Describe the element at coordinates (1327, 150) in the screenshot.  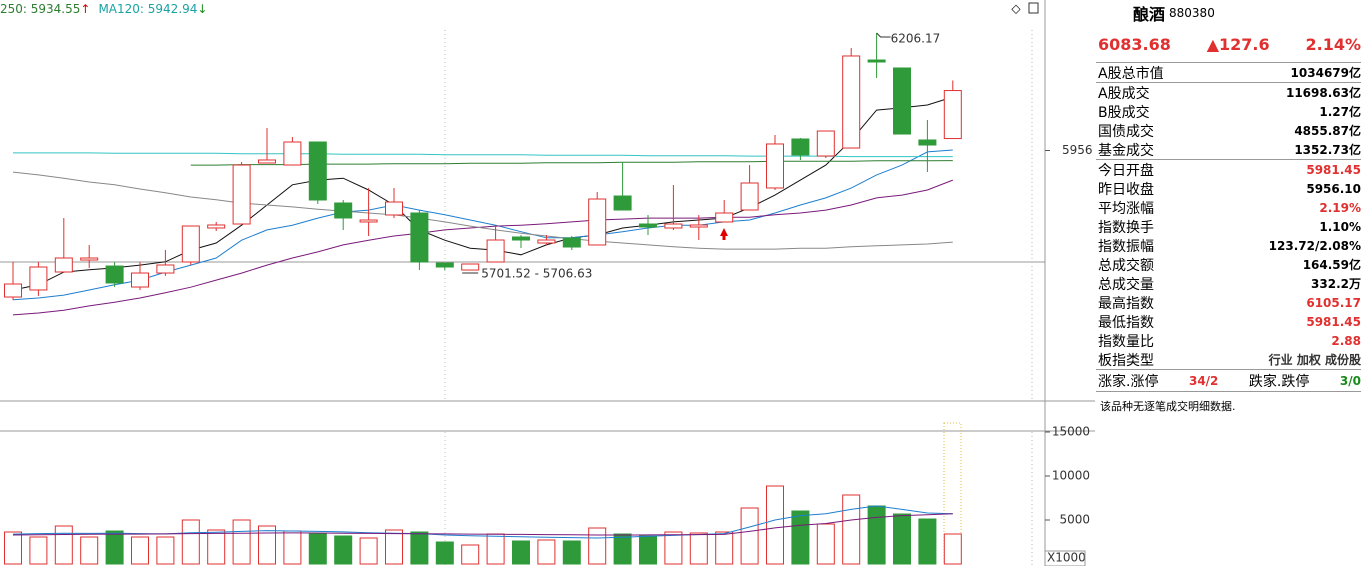
I see `row-value: 1352.73亿` at that location.